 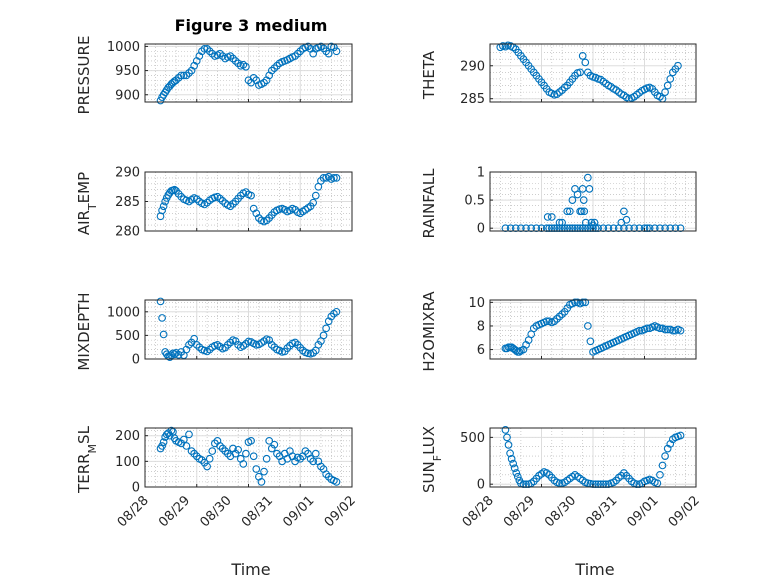 What do you see at coordinates (594, 569) in the screenshot?
I see `x-axis-label-right: Time` at bounding box center [594, 569].